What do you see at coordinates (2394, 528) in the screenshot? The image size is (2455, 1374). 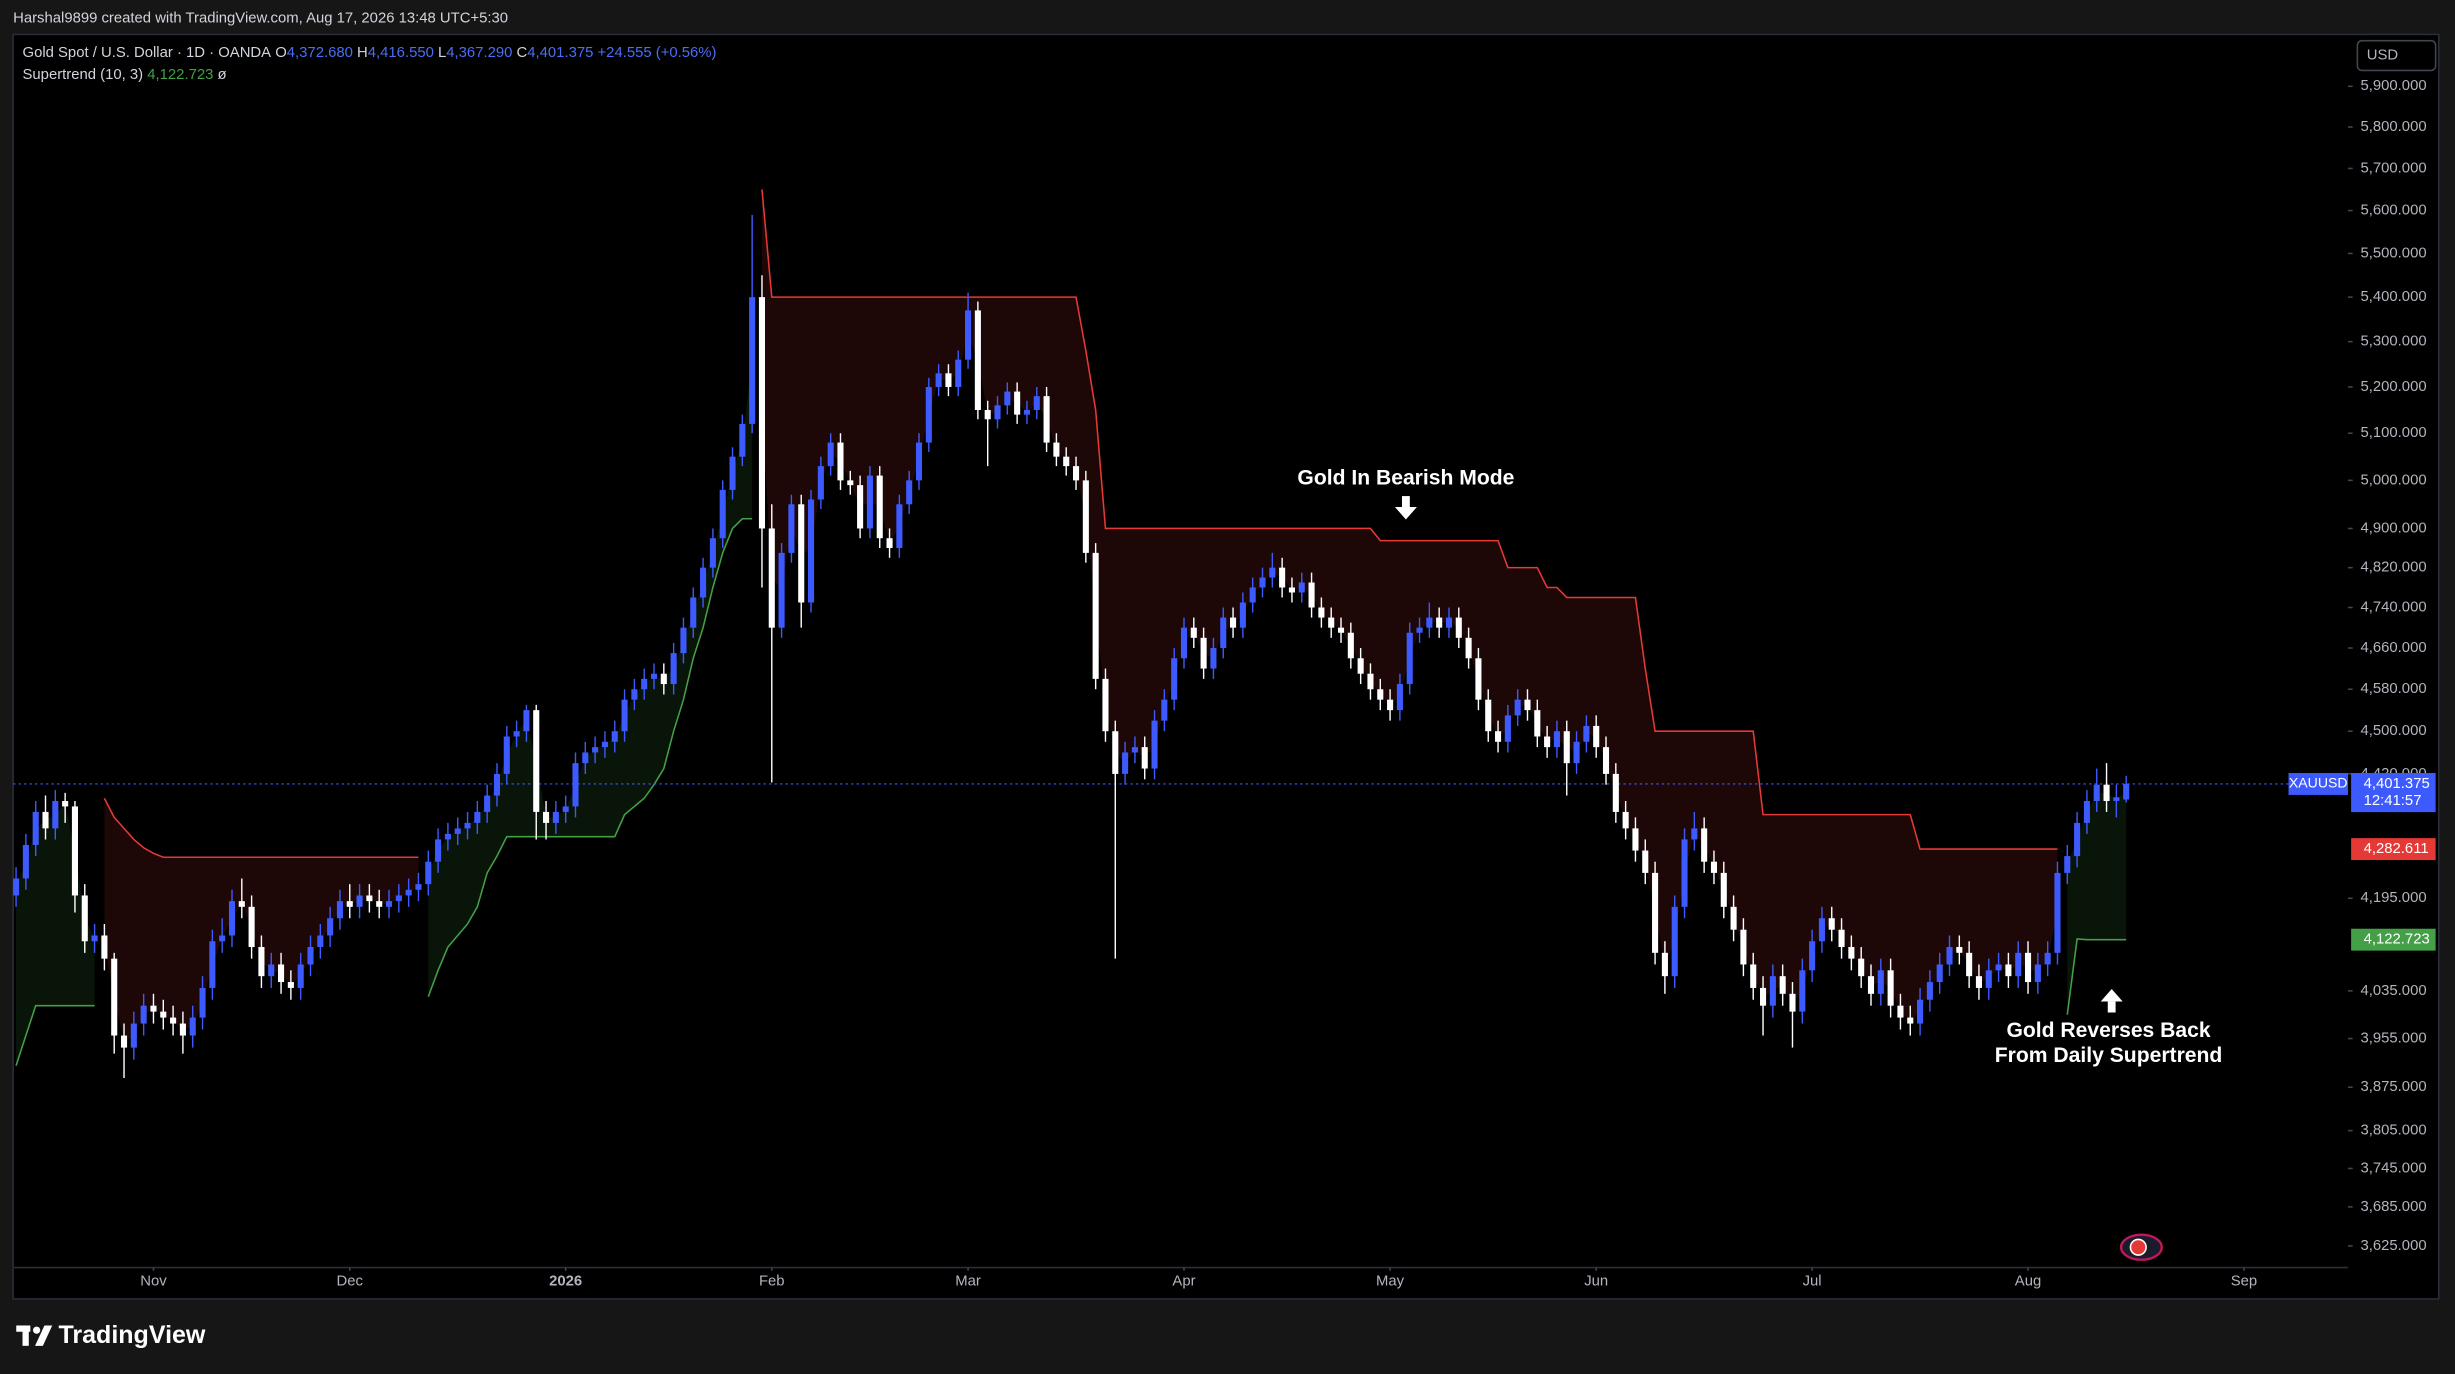 I see `y-tick-label: 4,900.000` at bounding box center [2394, 528].